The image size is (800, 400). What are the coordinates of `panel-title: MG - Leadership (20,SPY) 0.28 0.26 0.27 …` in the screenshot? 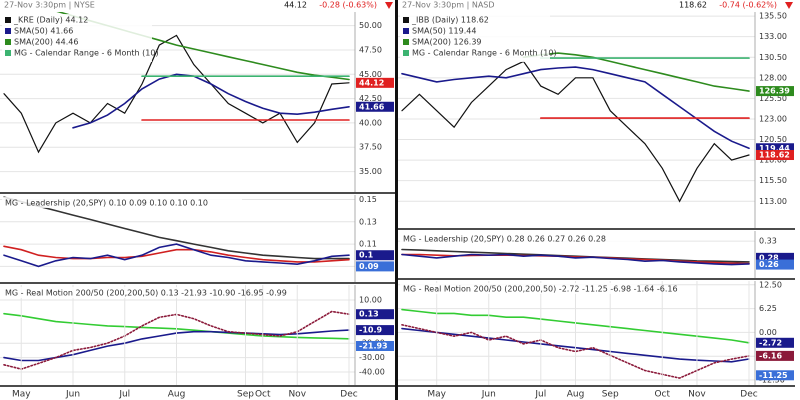 It's located at (504, 239).